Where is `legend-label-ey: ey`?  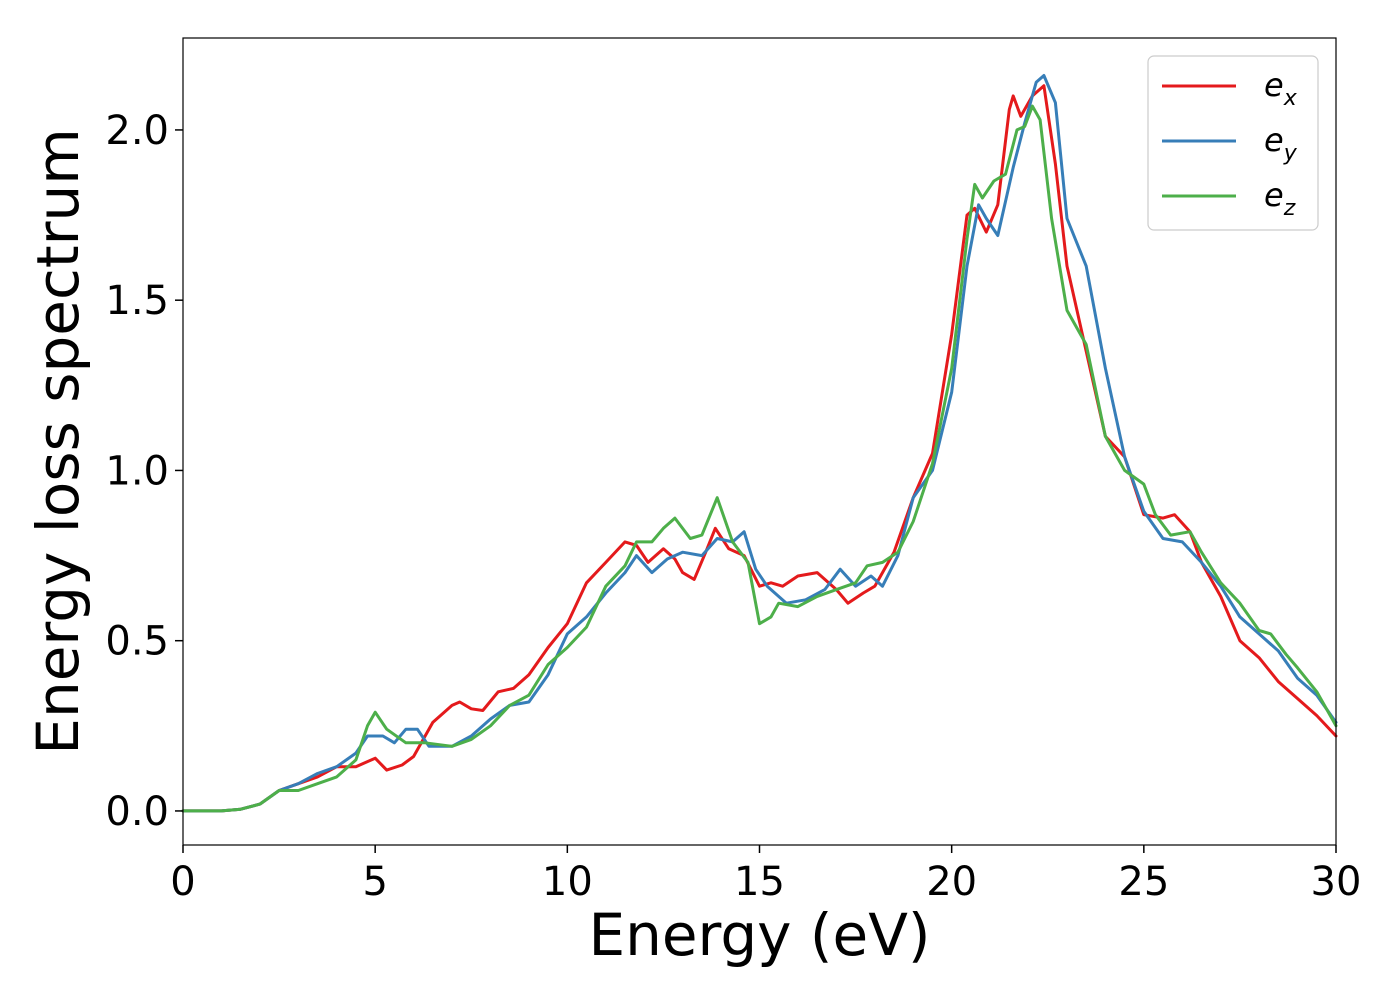
legend-label-ey: ey is located at coordinates (1281, 143).